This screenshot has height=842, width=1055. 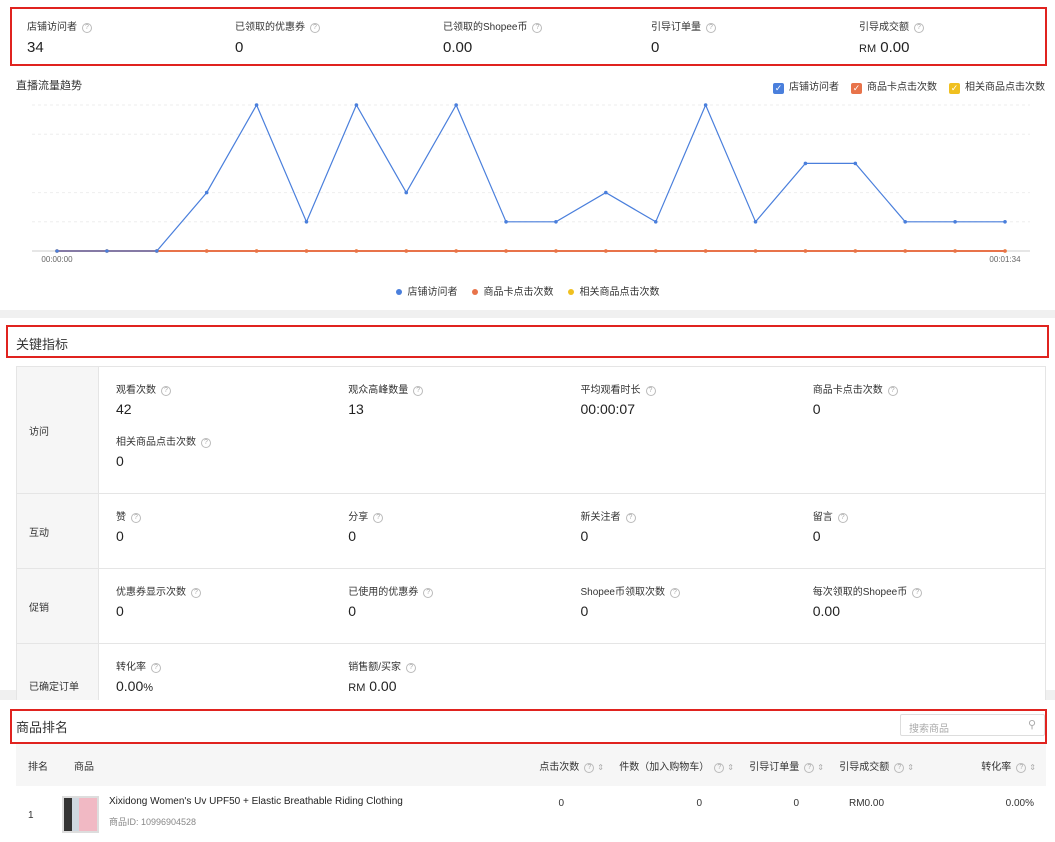 What do you see at coordinates (779, 765) in the screenshot?
I see `column-header: 引导订单量? ⇕` at bounding box center [779, 765].